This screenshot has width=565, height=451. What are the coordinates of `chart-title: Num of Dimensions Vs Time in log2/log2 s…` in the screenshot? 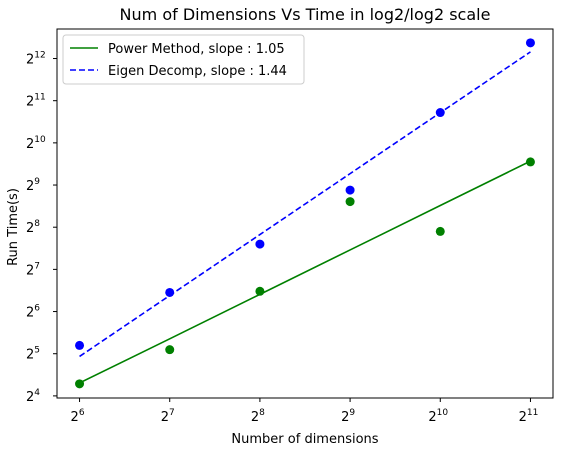 It's located at (305, 14).